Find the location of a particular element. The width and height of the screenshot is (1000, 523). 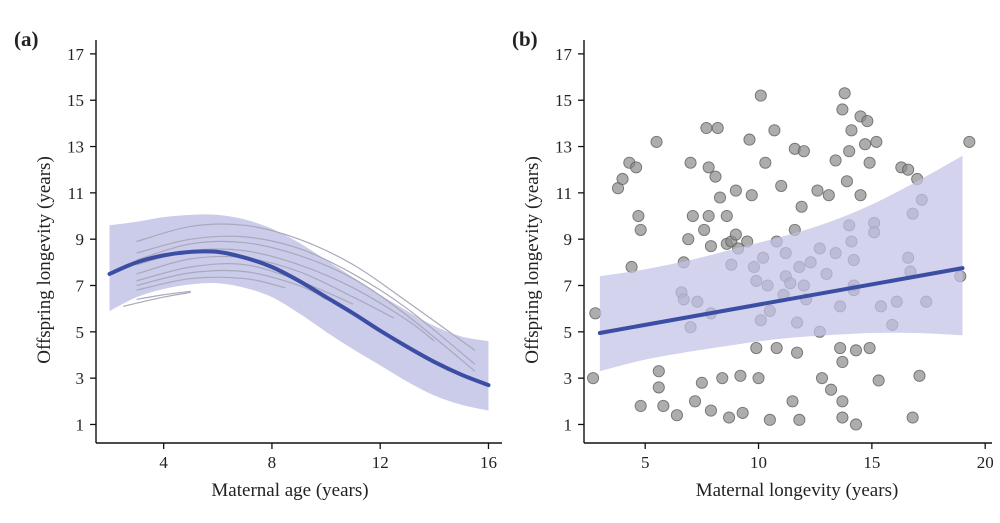

panel-b-x-tick-label: 10 is located at coordinates (758, 462).